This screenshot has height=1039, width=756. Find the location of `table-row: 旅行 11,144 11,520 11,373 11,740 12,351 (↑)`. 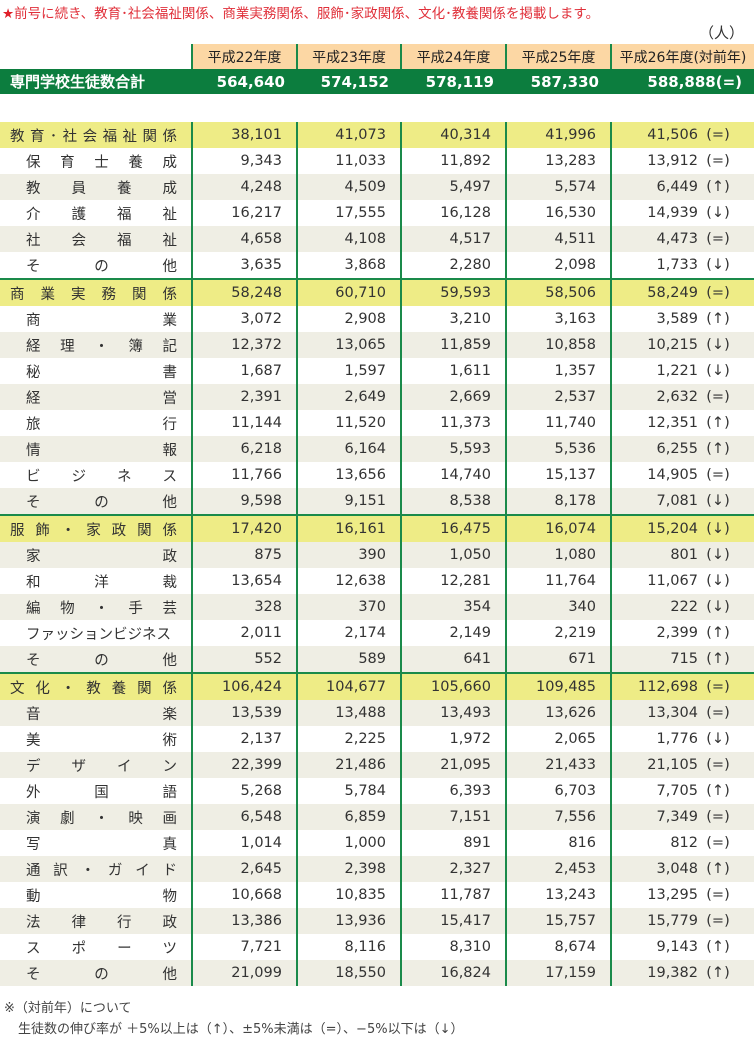

table-row: 旅行 11,144 11,520 11,373 11,740 12,351 (↑) is located at coordinates (377, 423).